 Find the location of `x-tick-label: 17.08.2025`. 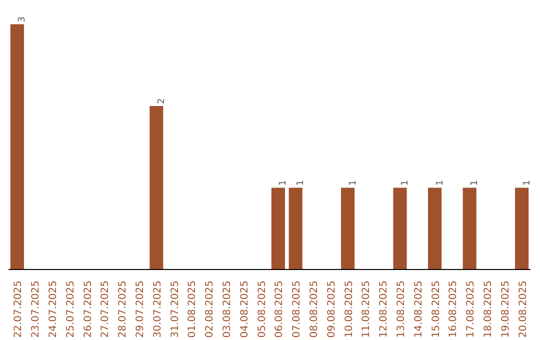

x-tick-label: 17.08.2025 is located at coordinates (471, 309).